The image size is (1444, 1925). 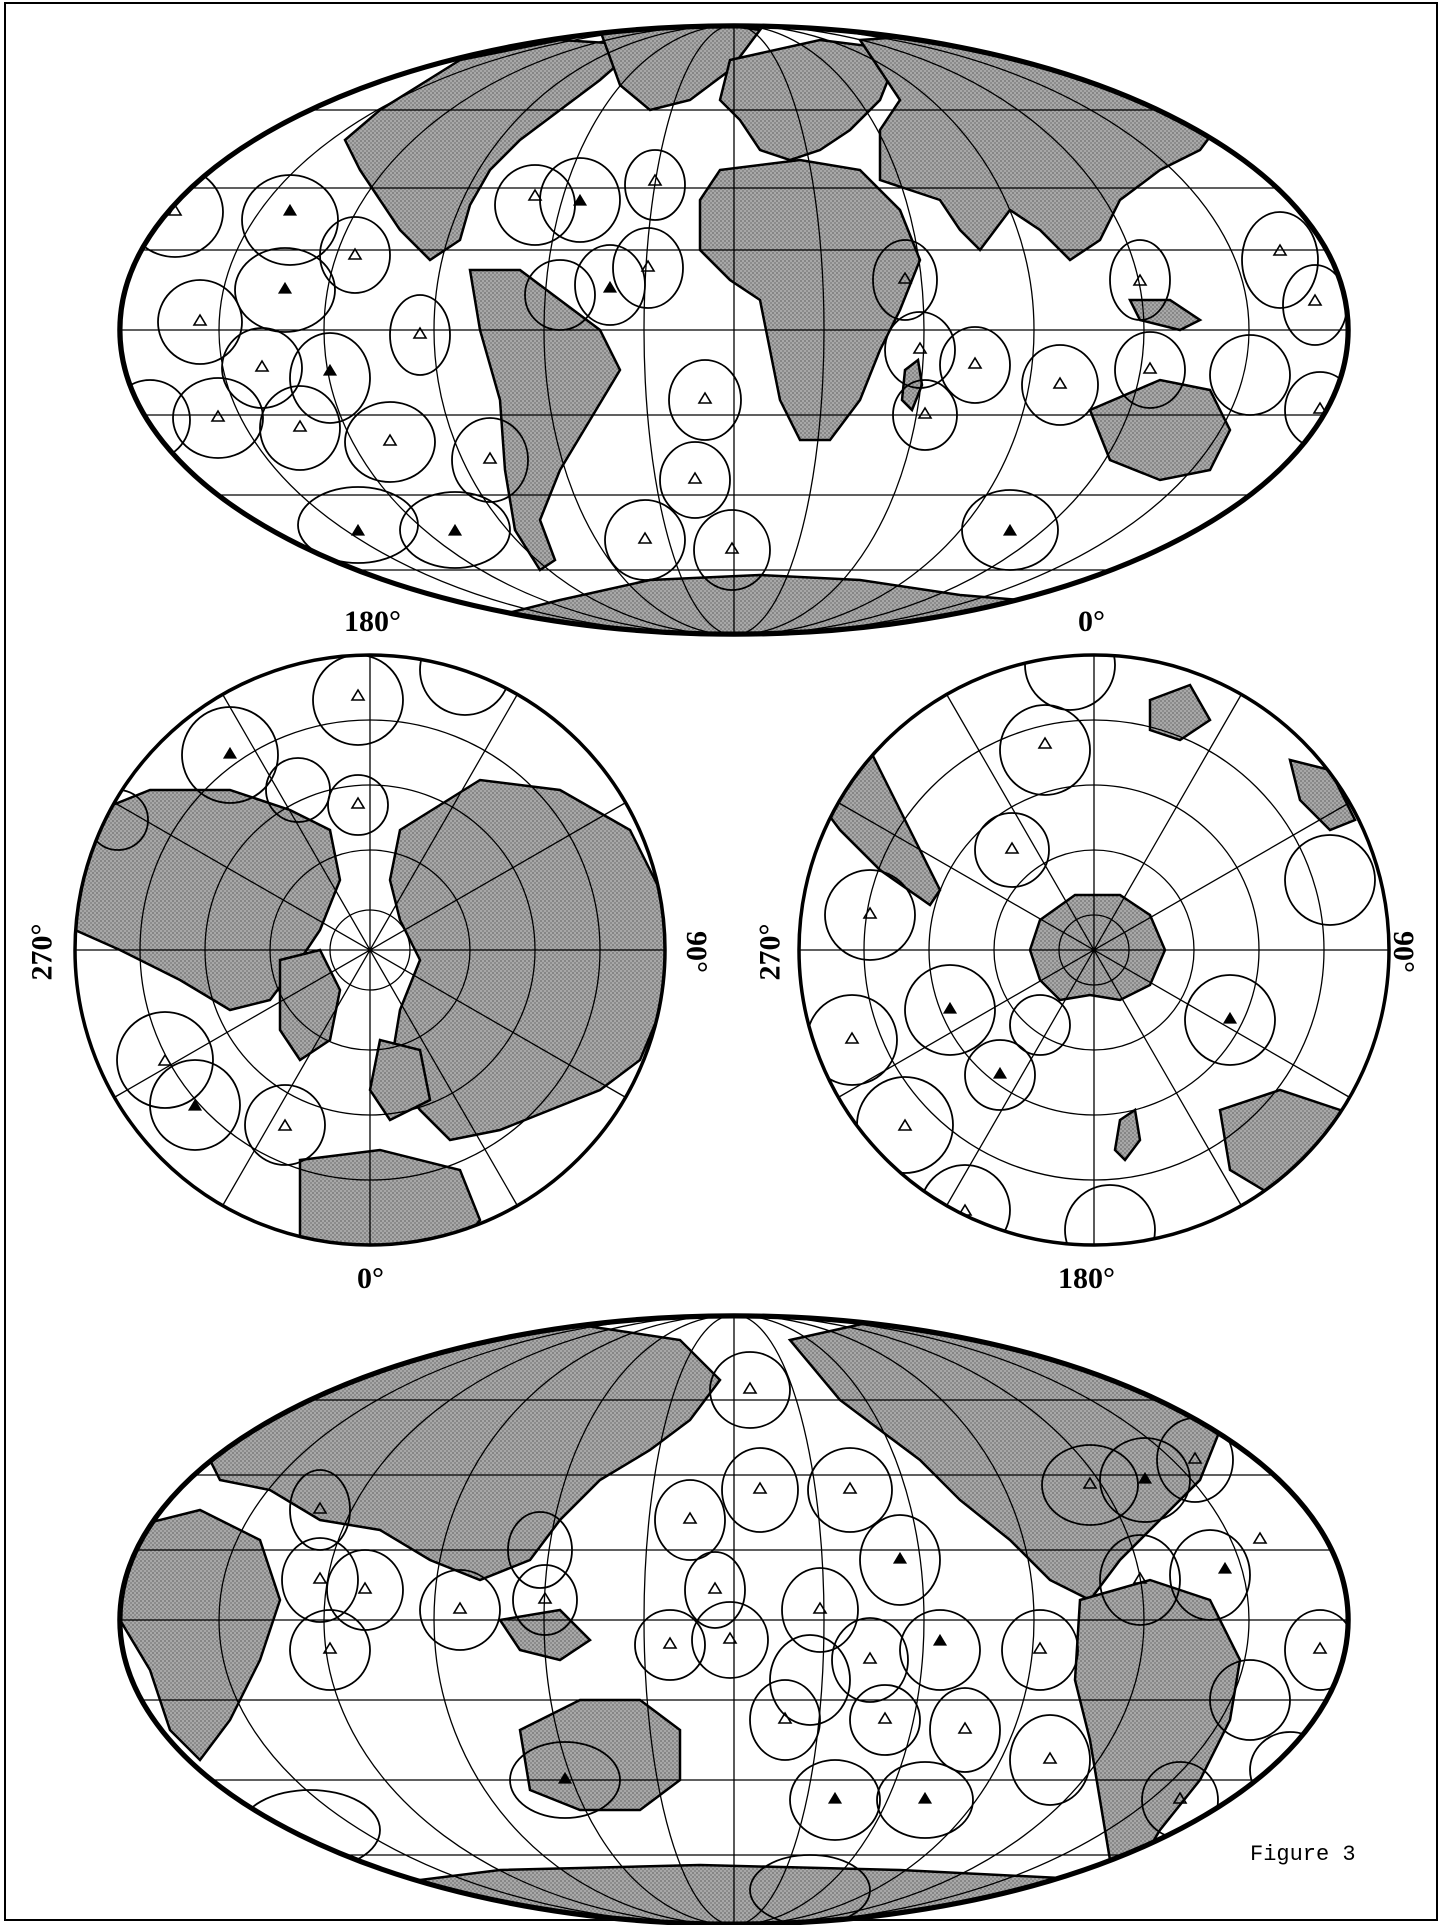 I want to click on sp-label-bottom: 180°, so click(x=1086, y=1278).